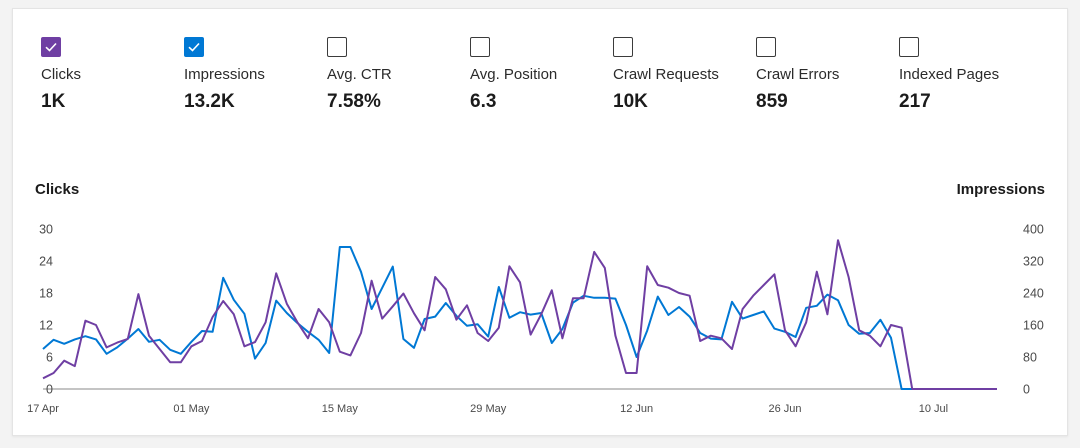 The height and width of the screenshot is (448, 1080). I want to click on metric-value: 217, so click(915, 101).